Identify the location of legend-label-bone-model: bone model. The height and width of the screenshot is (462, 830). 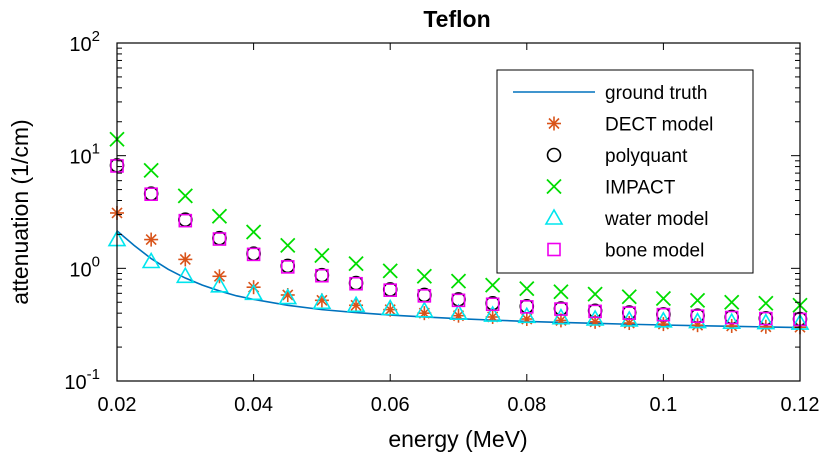
(654, 251).